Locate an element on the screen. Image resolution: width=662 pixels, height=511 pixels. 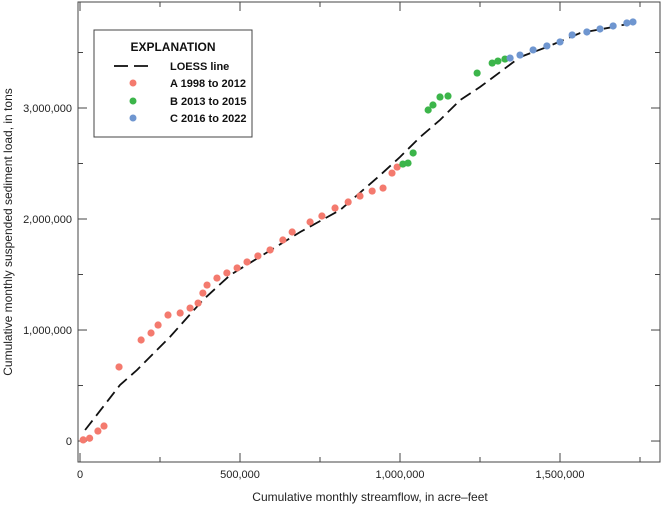
legend-loess-label: LOESS line is located at coordinates (199, 67).